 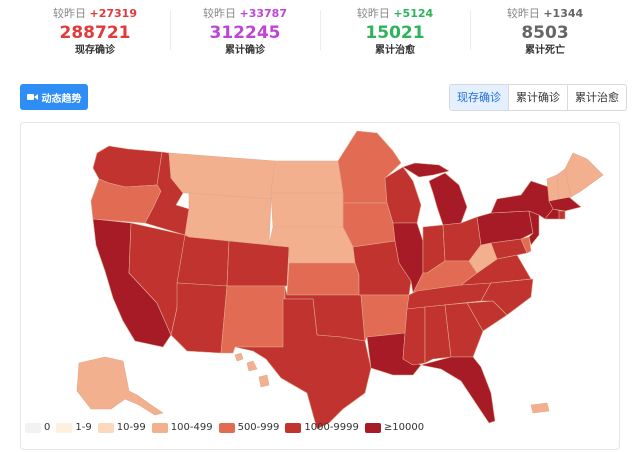 I want to click on tab-total-confirmed: 累计确诊, so click(x=537, y=97).